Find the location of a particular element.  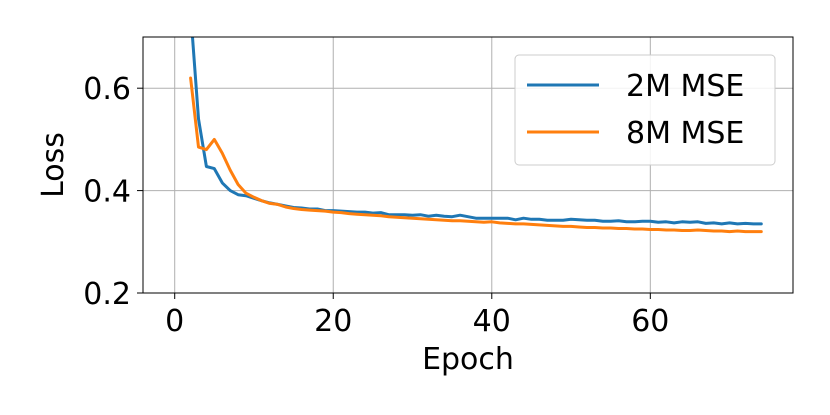

legend: 2M MSE 8M MSE is located at coordinates (645, 110).